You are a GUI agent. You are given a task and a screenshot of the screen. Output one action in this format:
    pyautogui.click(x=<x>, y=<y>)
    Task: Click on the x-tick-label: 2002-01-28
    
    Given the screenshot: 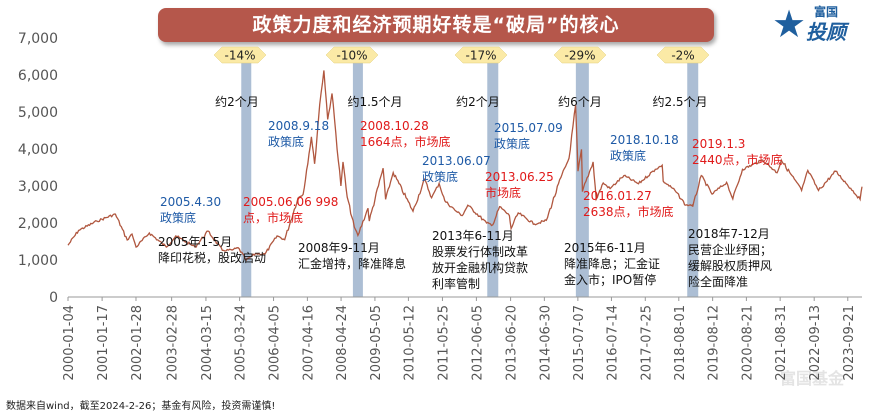 What is the action you would take?
    pyautogui.click(x=137, y=343)
    